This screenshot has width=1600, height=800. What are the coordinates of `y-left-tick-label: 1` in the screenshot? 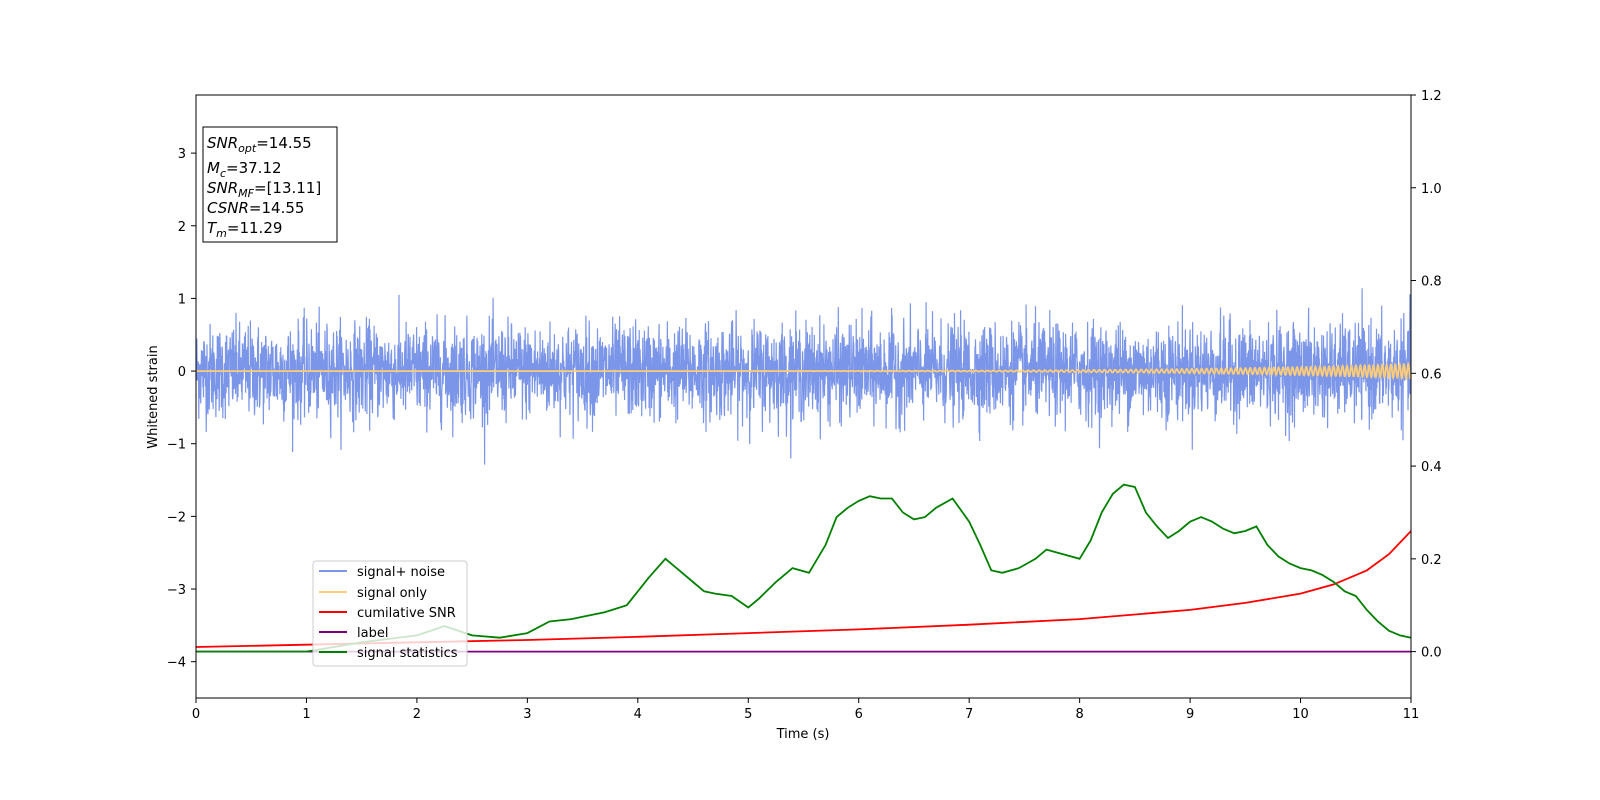 It's located at (182, 299).